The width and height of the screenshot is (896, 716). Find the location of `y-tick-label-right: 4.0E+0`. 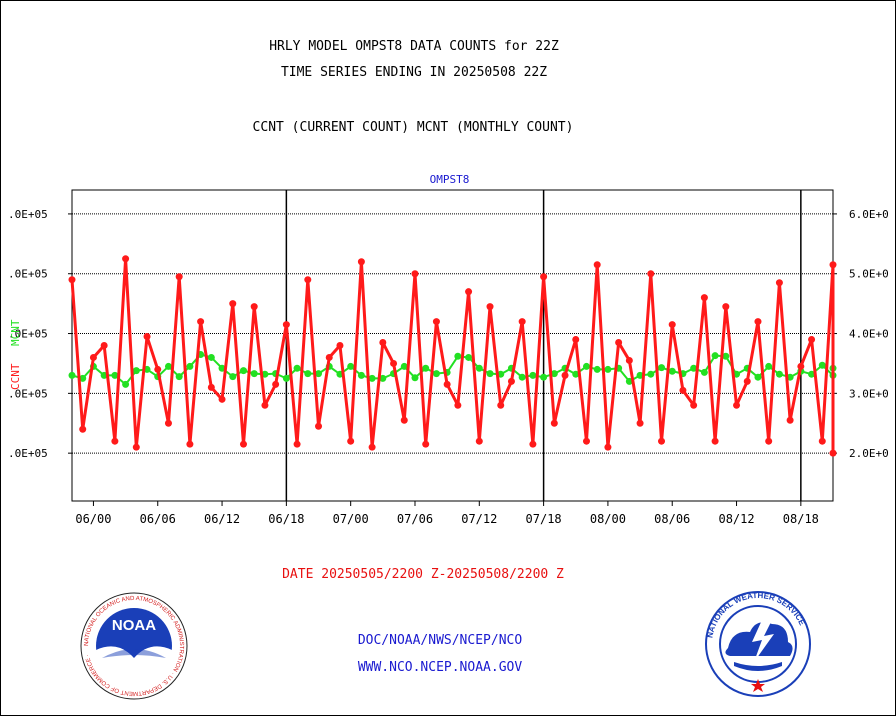

y-tick-label-right: 4.0E+0 is located at coordinates (869, 334).